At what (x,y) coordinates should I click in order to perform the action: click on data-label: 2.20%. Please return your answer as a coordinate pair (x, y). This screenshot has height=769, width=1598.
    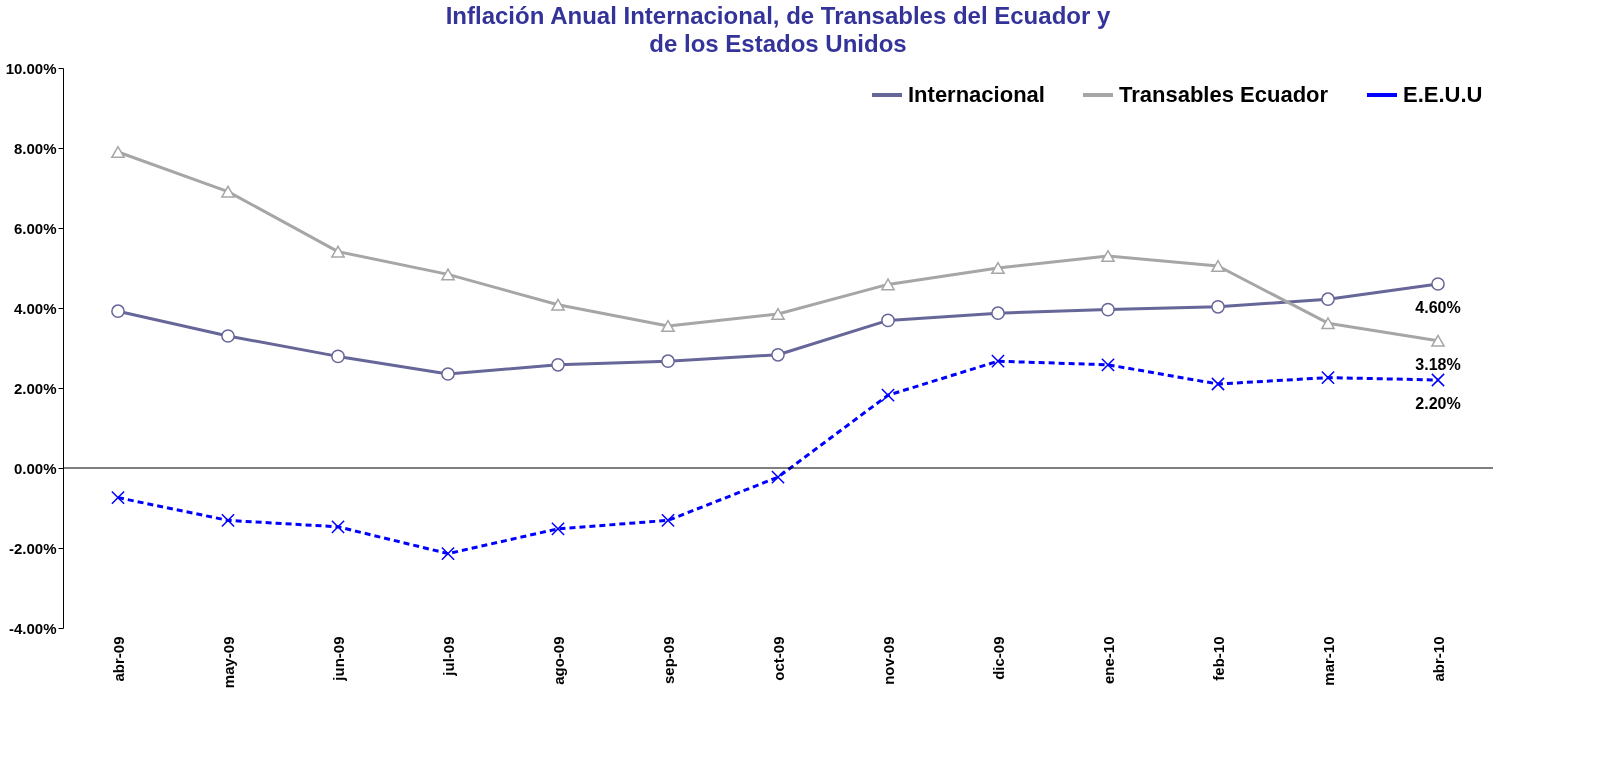
    Looking at the image, I should click on (1438, 403).